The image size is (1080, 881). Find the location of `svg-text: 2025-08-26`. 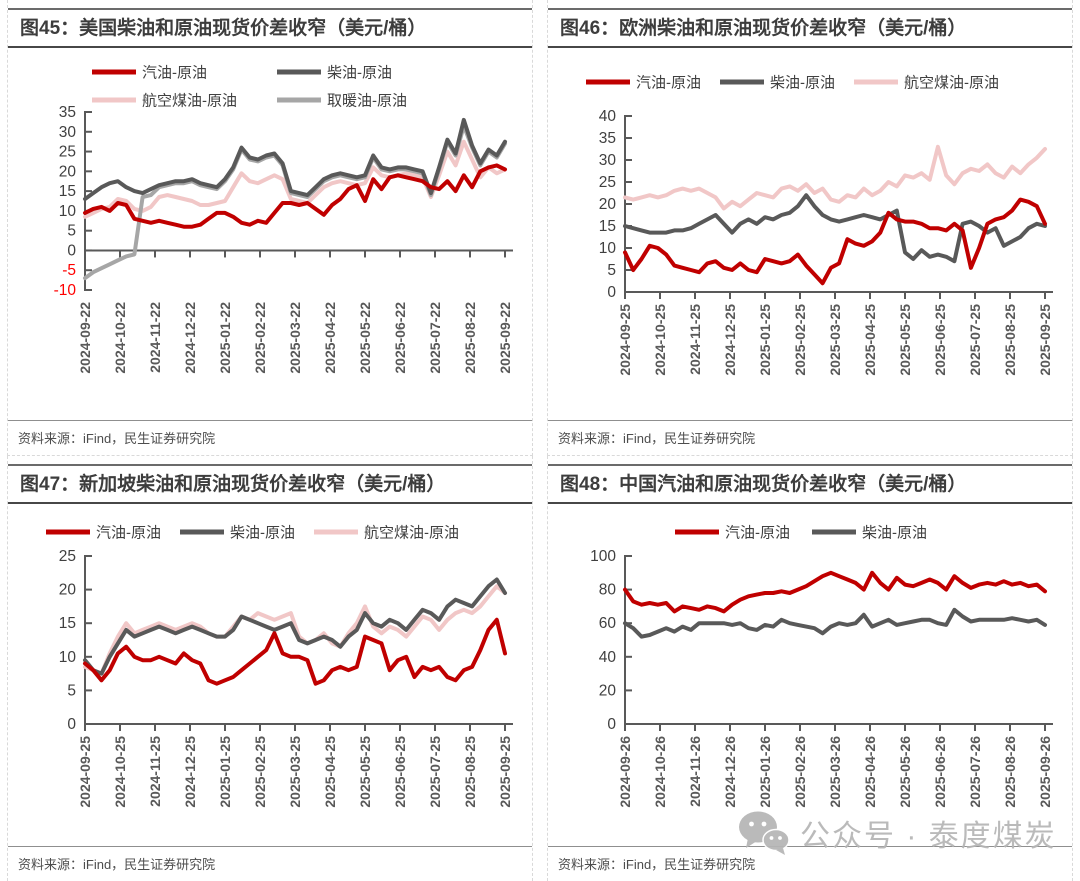

svg-text: 2025-08-26 is located at coordinates (1010, 772).